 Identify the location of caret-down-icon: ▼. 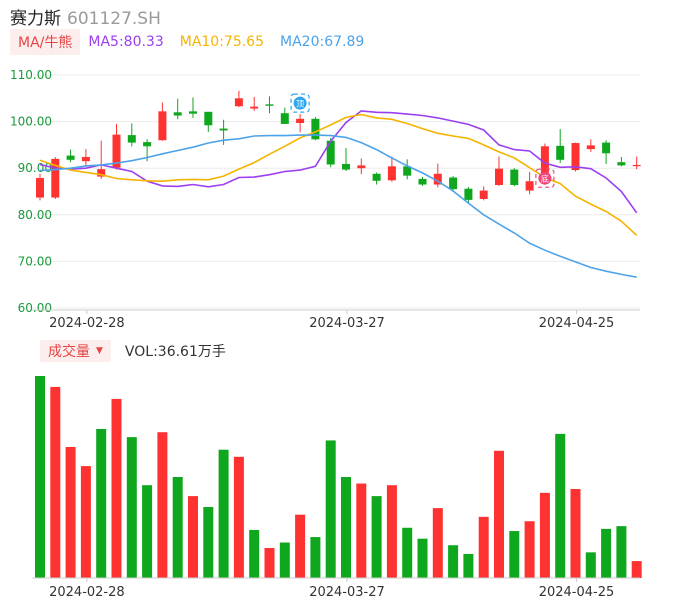
(99, 351).